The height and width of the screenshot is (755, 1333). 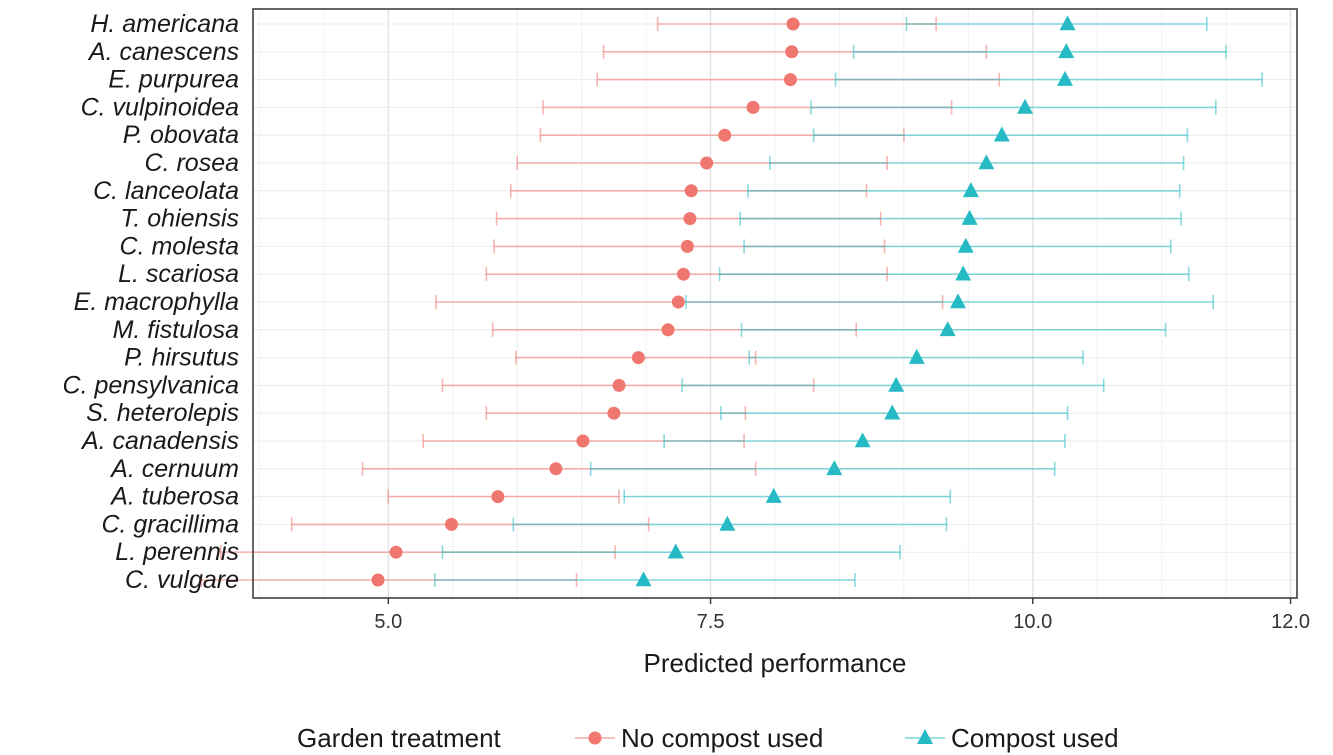 What do you see at coordinates (170, 524) in the screenshot?
I see `species-label: C. gracillima` at bounding box center [170, 524].